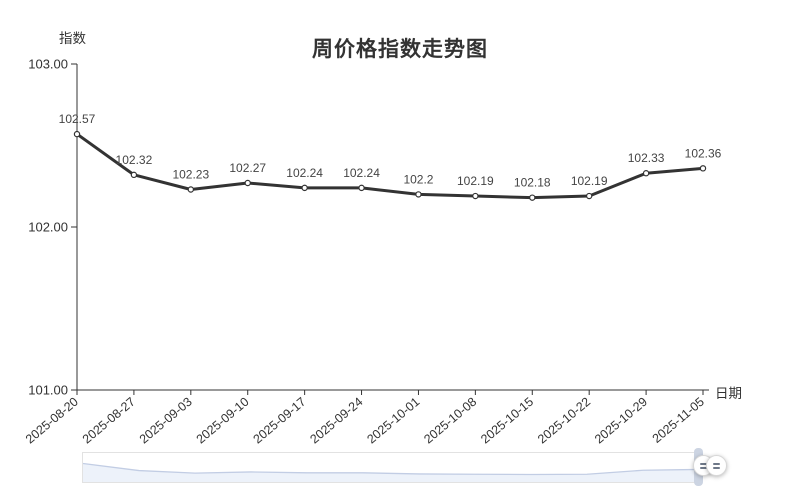  I want to click on data-point-label: 102.18, so click(532, 183).